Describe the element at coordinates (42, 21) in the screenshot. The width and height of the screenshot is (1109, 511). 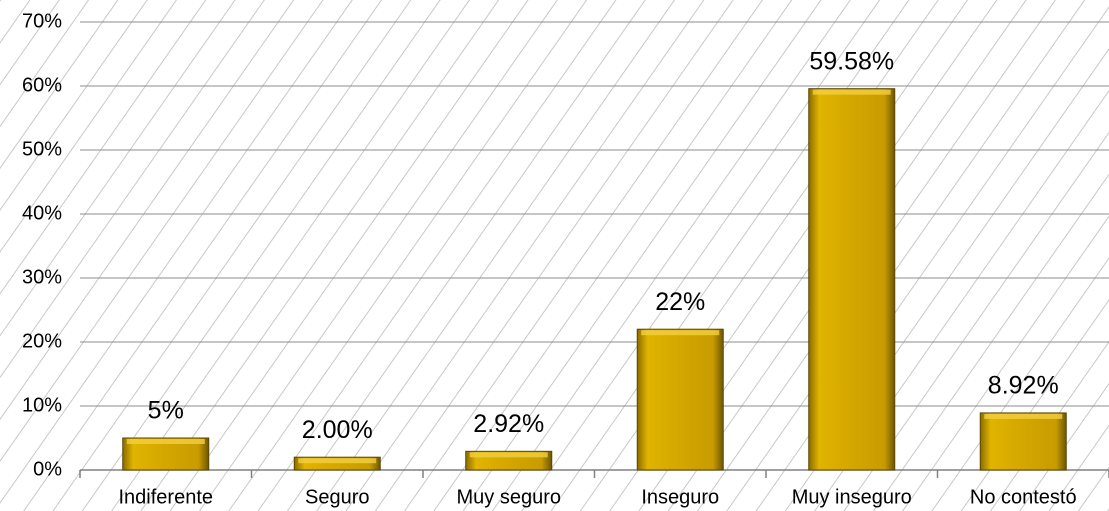
I see `y-tick-label: 70%` at that location.